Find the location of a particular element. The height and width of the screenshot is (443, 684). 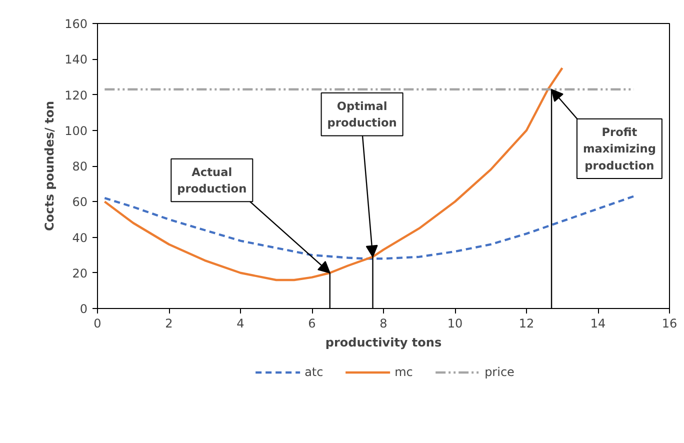

line-series is located at coordinates (369, 227).